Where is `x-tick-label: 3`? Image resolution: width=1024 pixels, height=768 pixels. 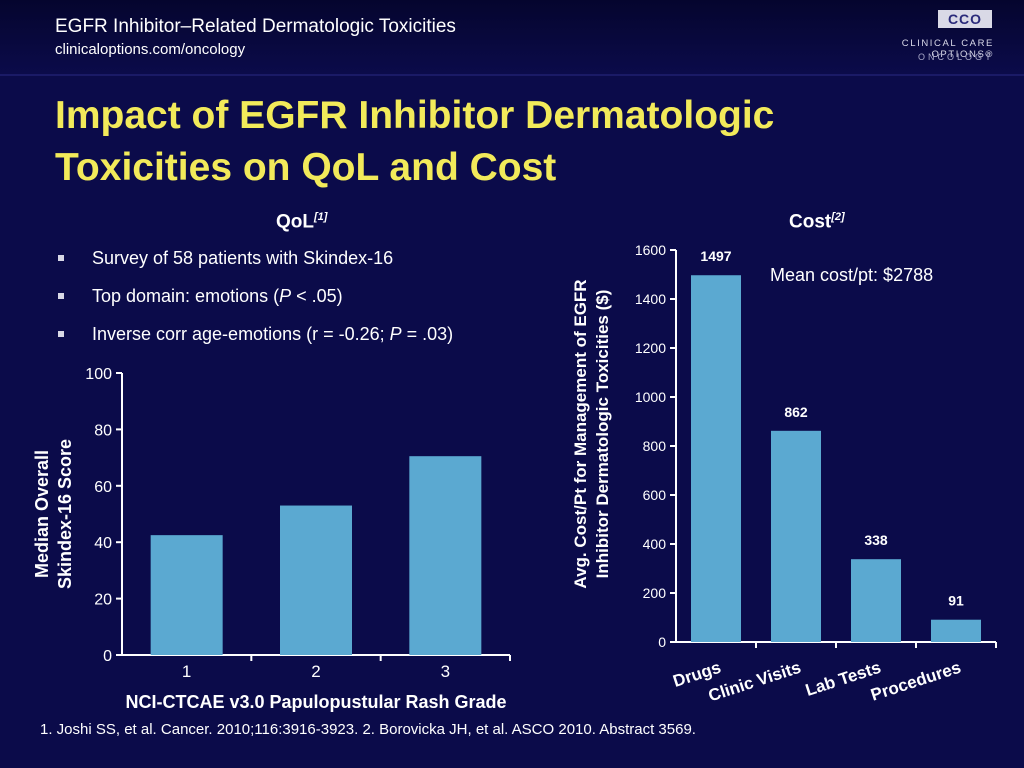 x-tick-label: 3 is located at coordinates (445, 671).